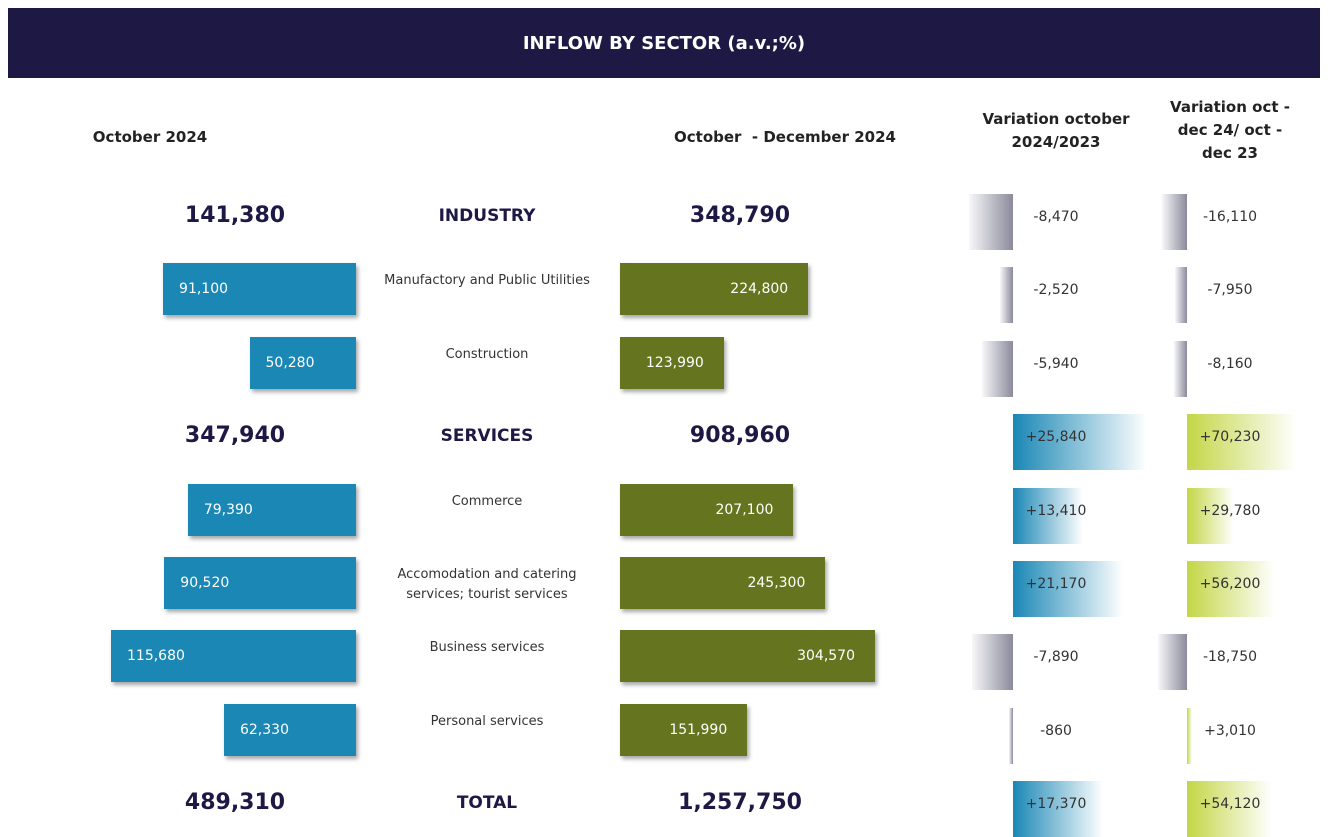 The width and height of the screenshot is (1328, 837). What do you see at coordinates (1230, 363) in the screenshot?
I see `value-label: -8,160` at bounding box center [1230, 363].